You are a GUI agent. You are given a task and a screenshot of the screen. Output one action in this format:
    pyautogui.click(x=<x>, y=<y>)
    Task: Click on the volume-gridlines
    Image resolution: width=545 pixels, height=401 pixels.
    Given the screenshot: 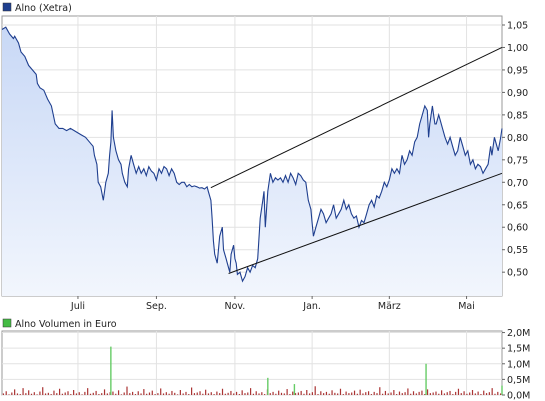 What is the action you would take?
    pyautogui.click(x=252, y=363)
    